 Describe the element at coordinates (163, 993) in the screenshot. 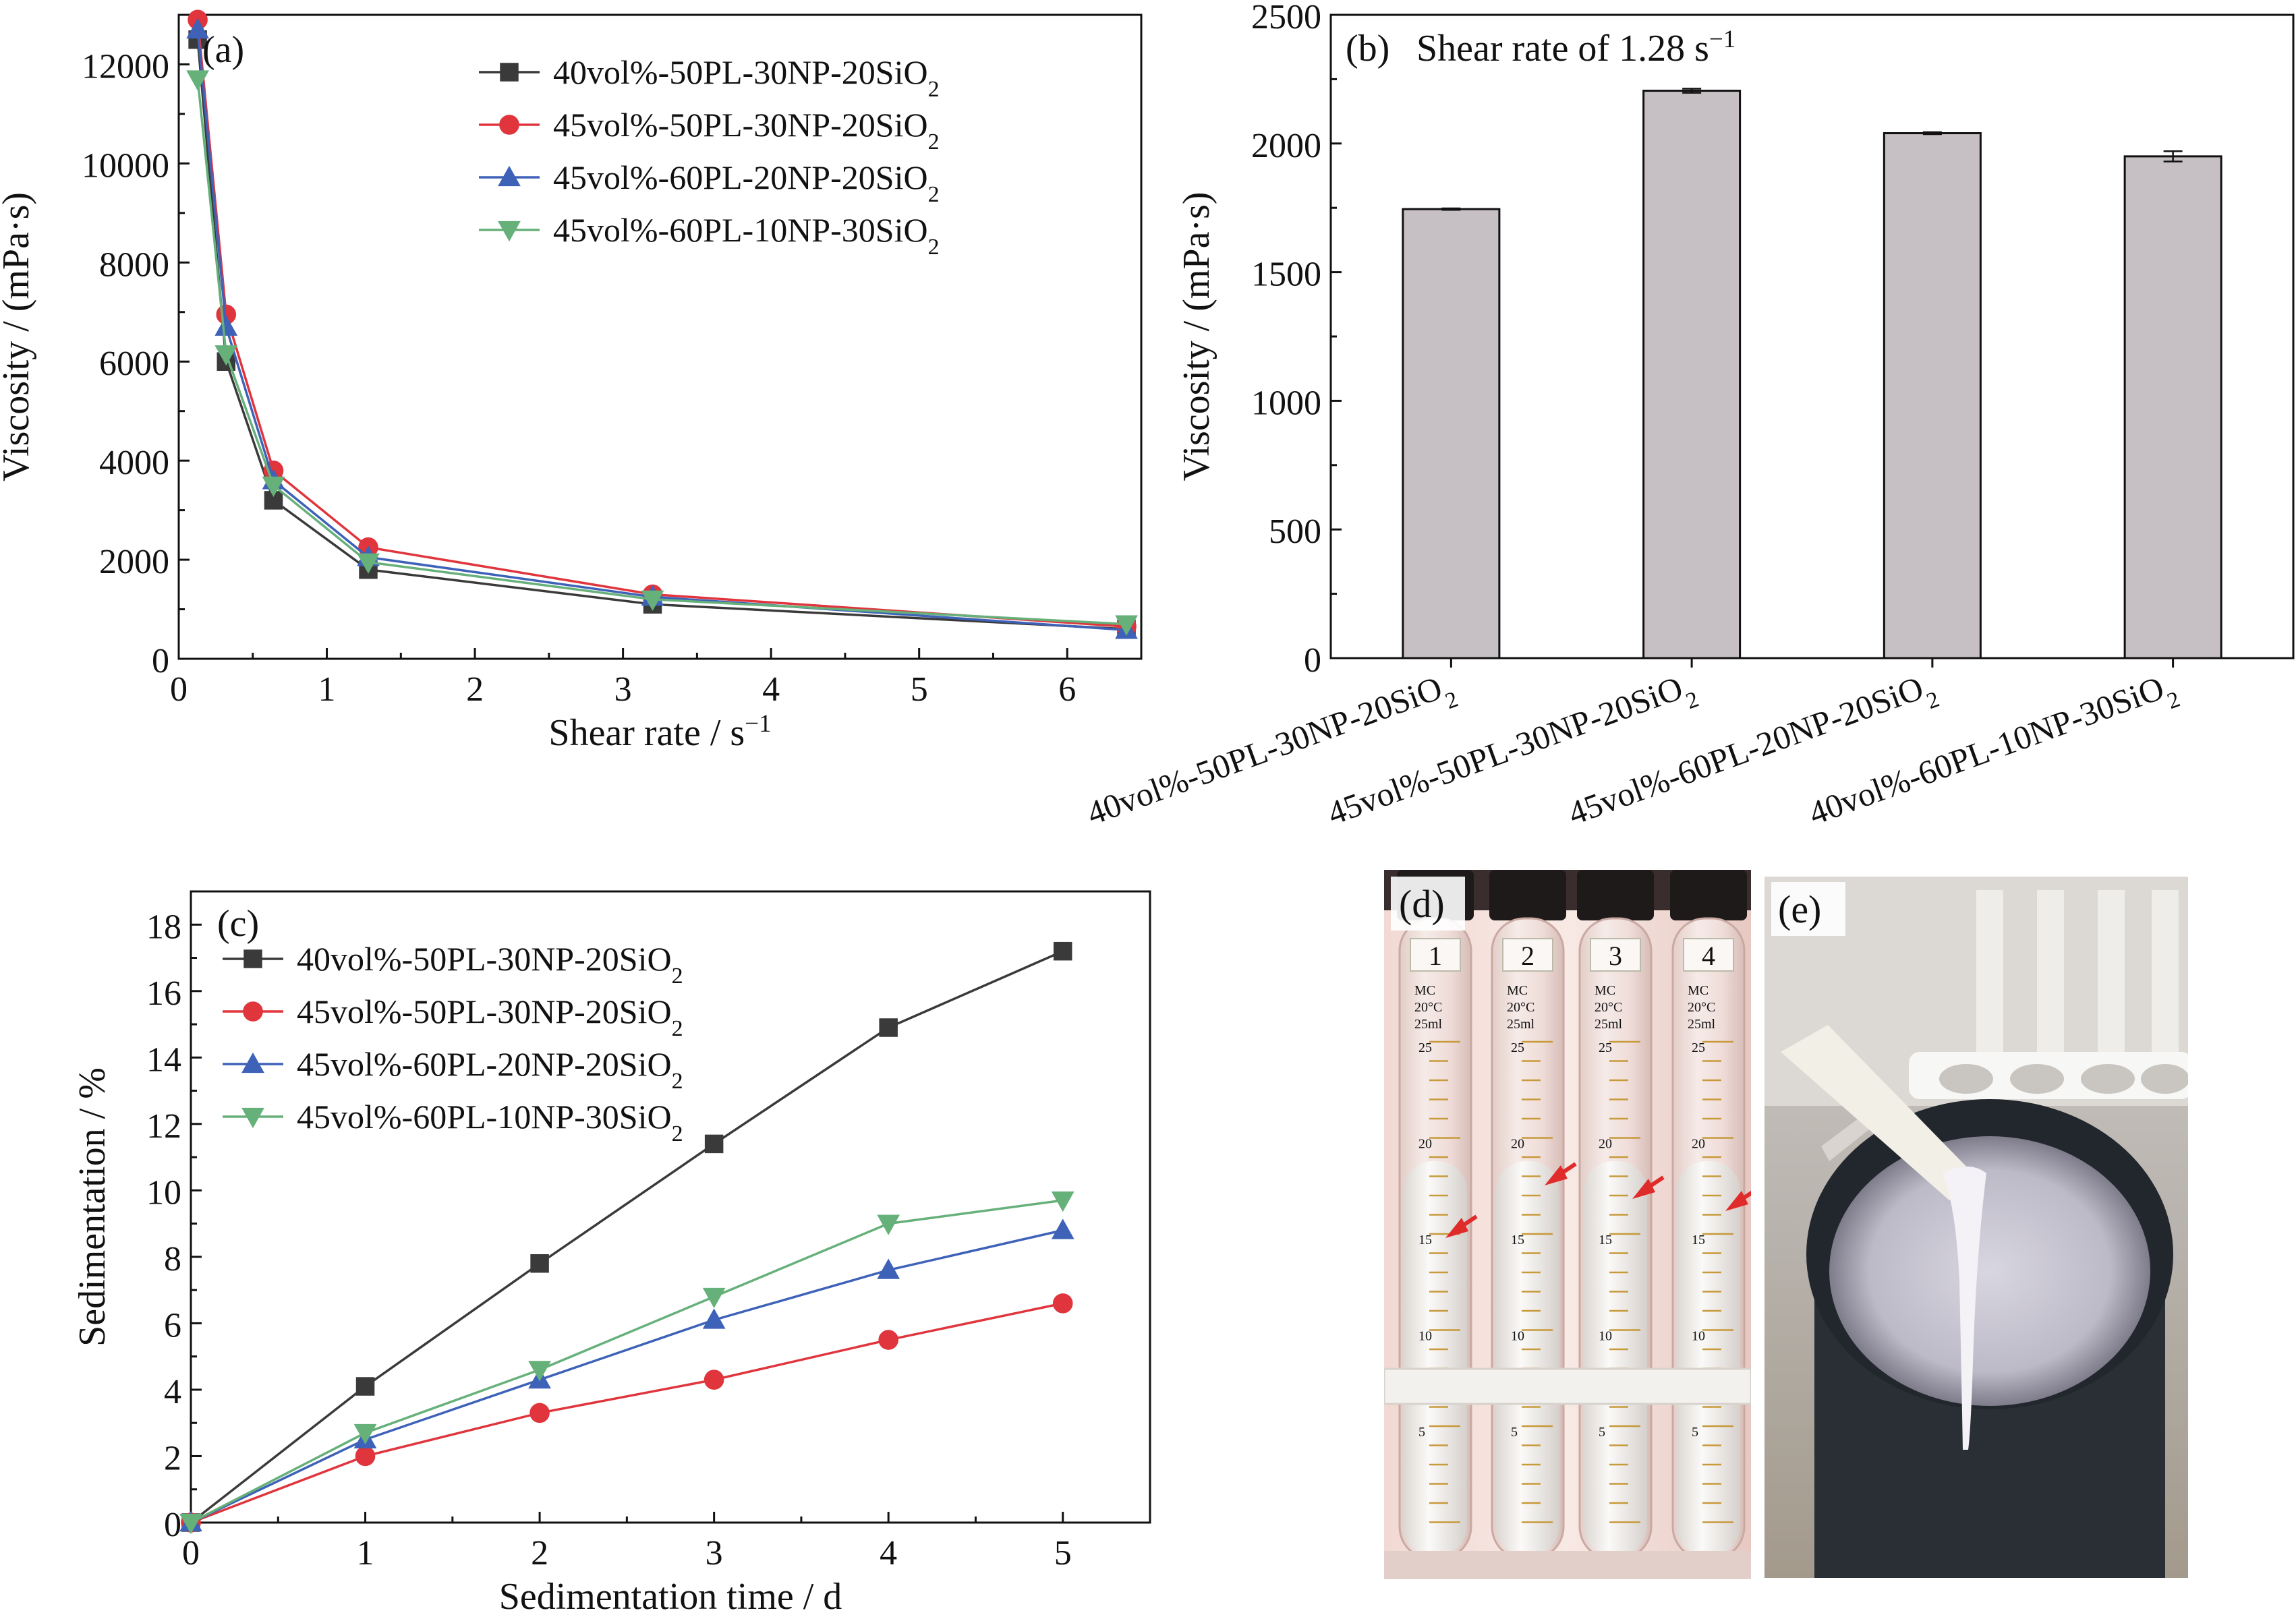

I see `y-tick-label: 16` at that location.